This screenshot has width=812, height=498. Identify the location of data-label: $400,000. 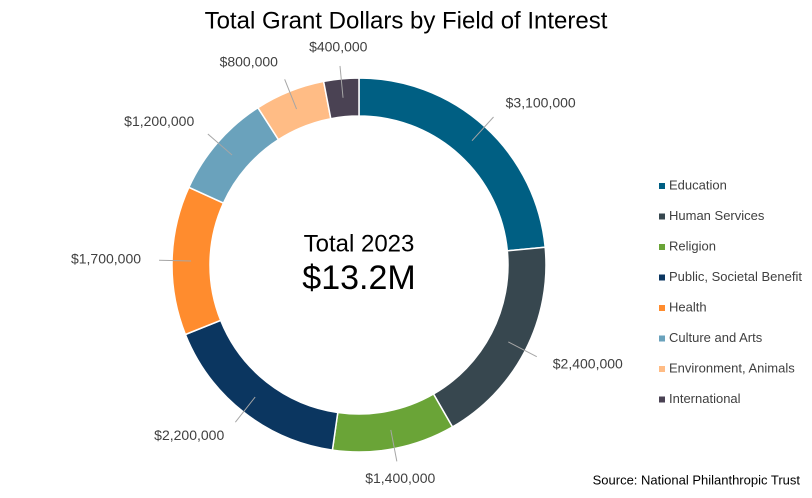
(338, 47).